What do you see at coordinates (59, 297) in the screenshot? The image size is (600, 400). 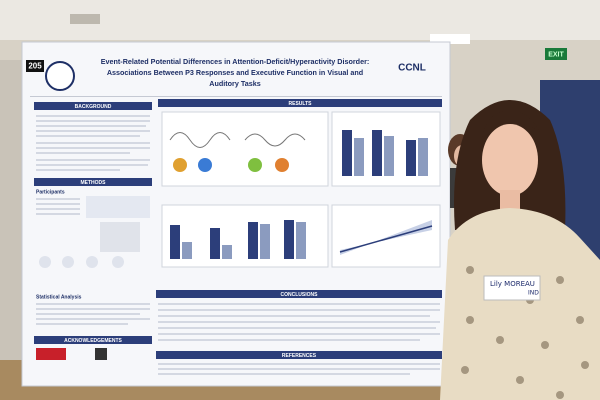 I see `subsection-header: Statistical Analysis` at bounding box center [59, 297].